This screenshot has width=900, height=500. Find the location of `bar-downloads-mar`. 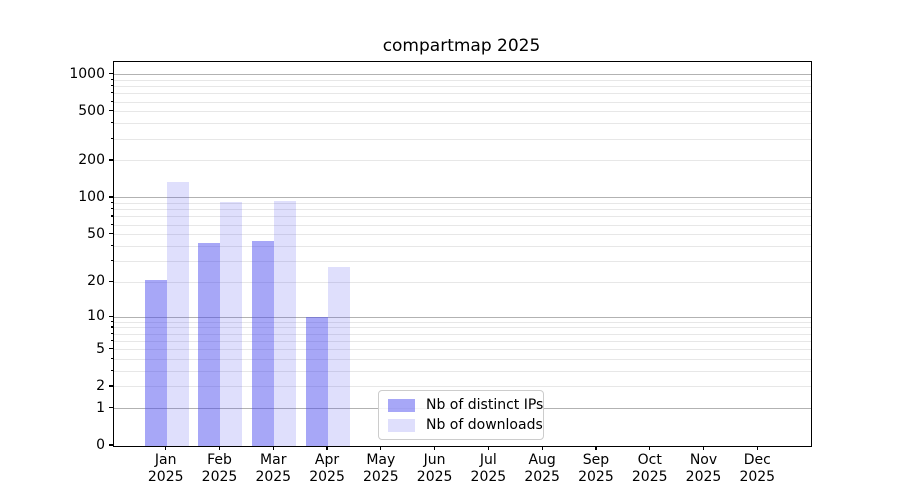

bar-downloads-mar is located at coordinates (285, 323).